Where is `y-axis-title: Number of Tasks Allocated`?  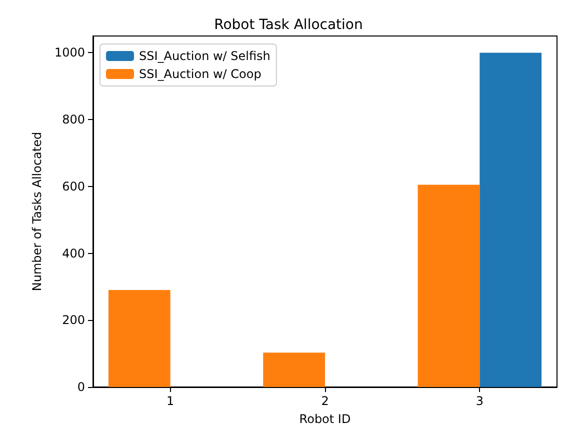 y-axis-title: Number of Tasks Allocated is located at coordinates (37, 212).